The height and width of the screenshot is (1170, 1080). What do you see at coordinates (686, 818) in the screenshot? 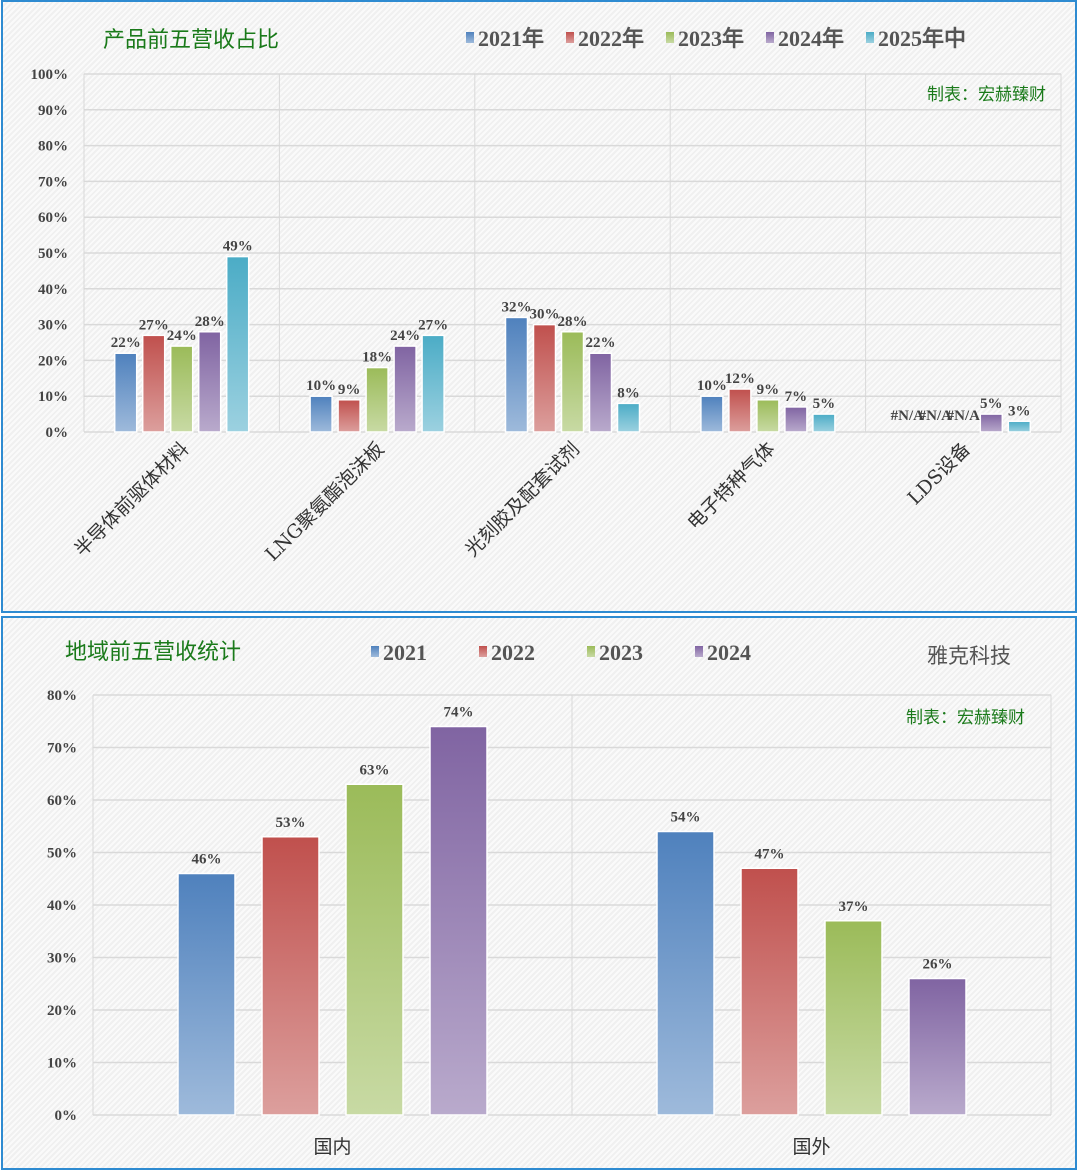
I see `data-label: 54%` at bounding box center [686, 818].